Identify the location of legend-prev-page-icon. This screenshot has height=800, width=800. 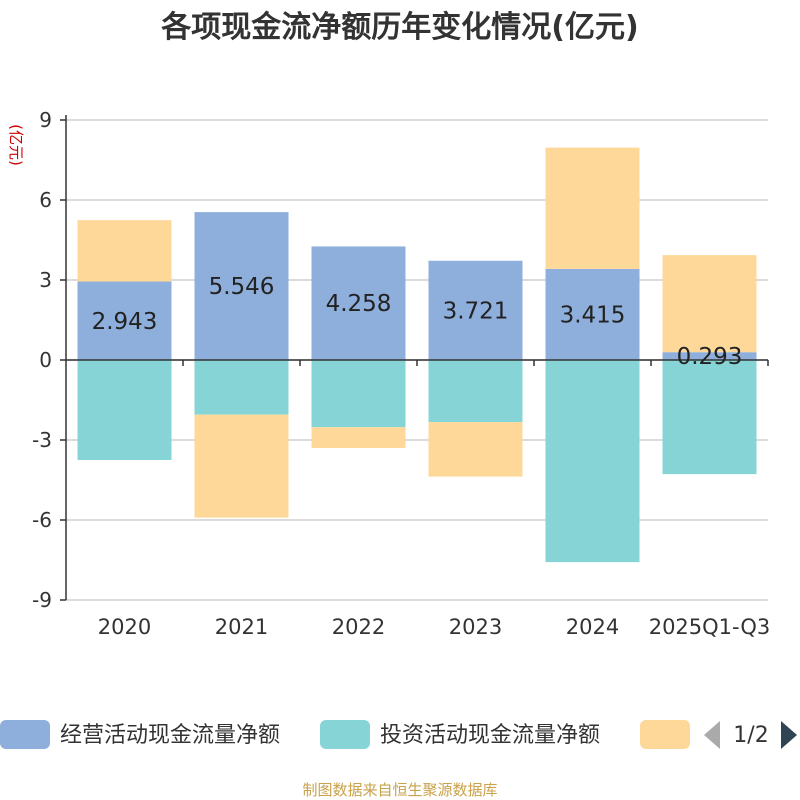
(712, 735).